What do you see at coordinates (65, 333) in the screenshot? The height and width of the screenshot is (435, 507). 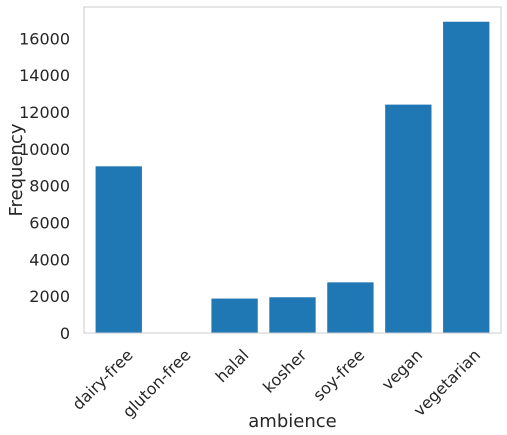 I see `y-tick-label: 0` at bounding box center [65, 333].